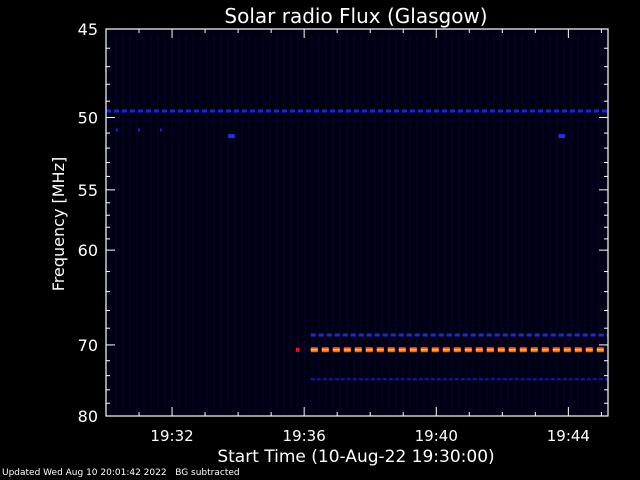 This screenshot has height=480, width=640. I want to click on x-tick-label: 19:32, so click(171, 436).